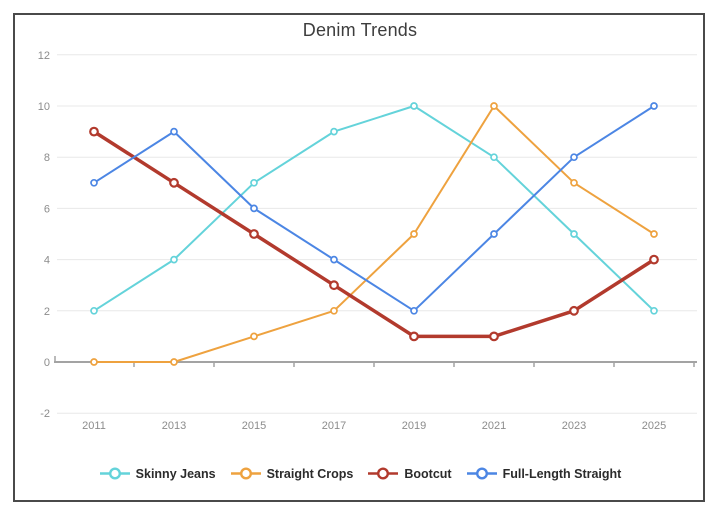  What do you see at coordinates (44, 107) in the screenshot?
I see `y-tick-label: 10` at bounding box center [44, 107].